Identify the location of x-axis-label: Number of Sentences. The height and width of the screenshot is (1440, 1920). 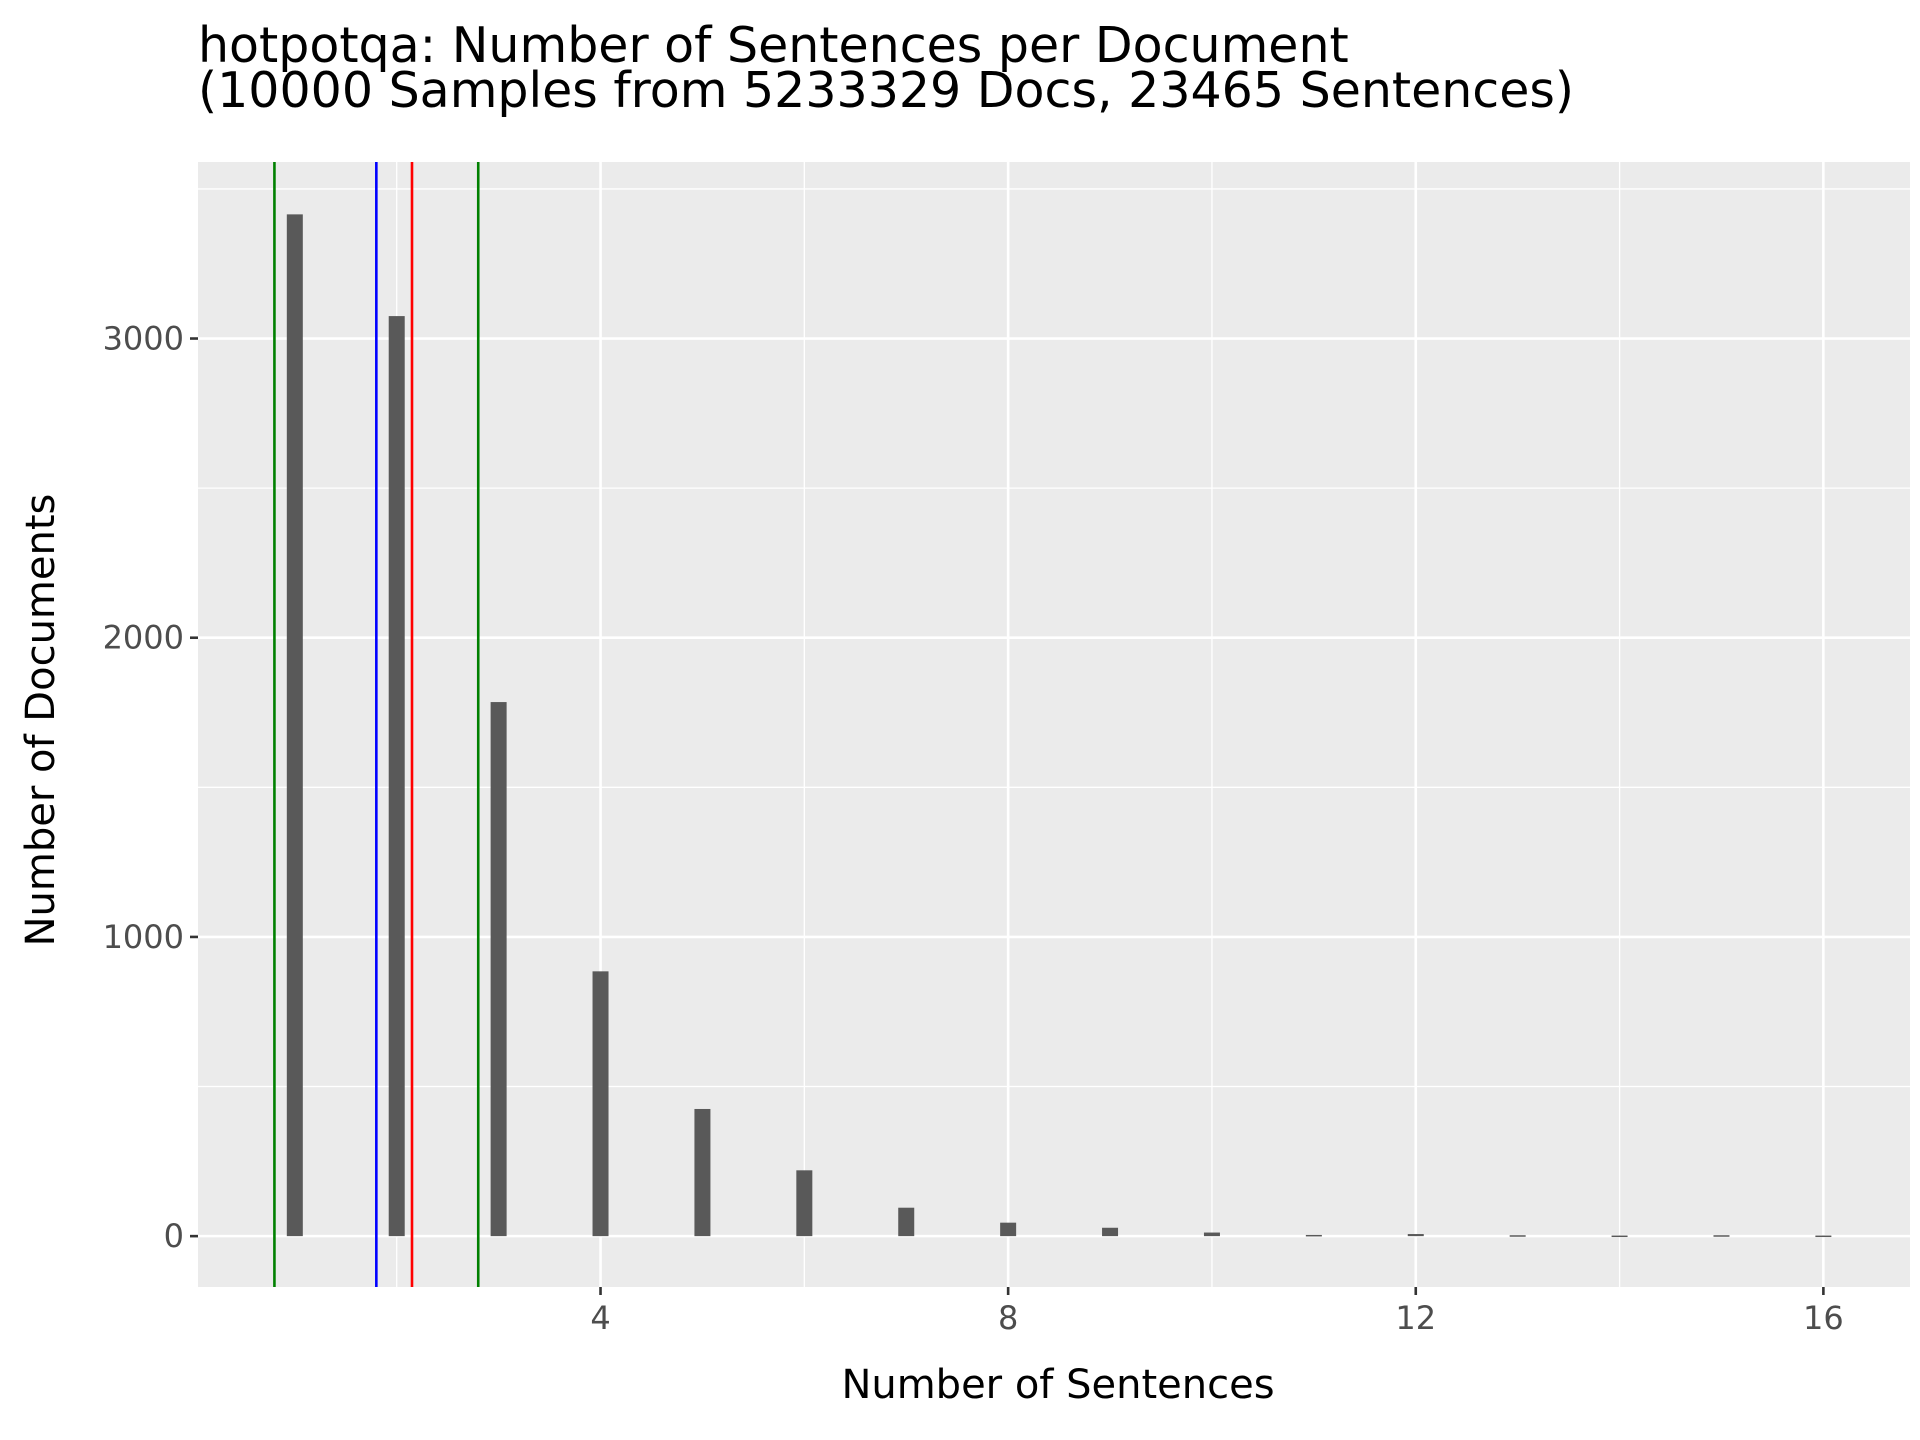
(1058, 1385).